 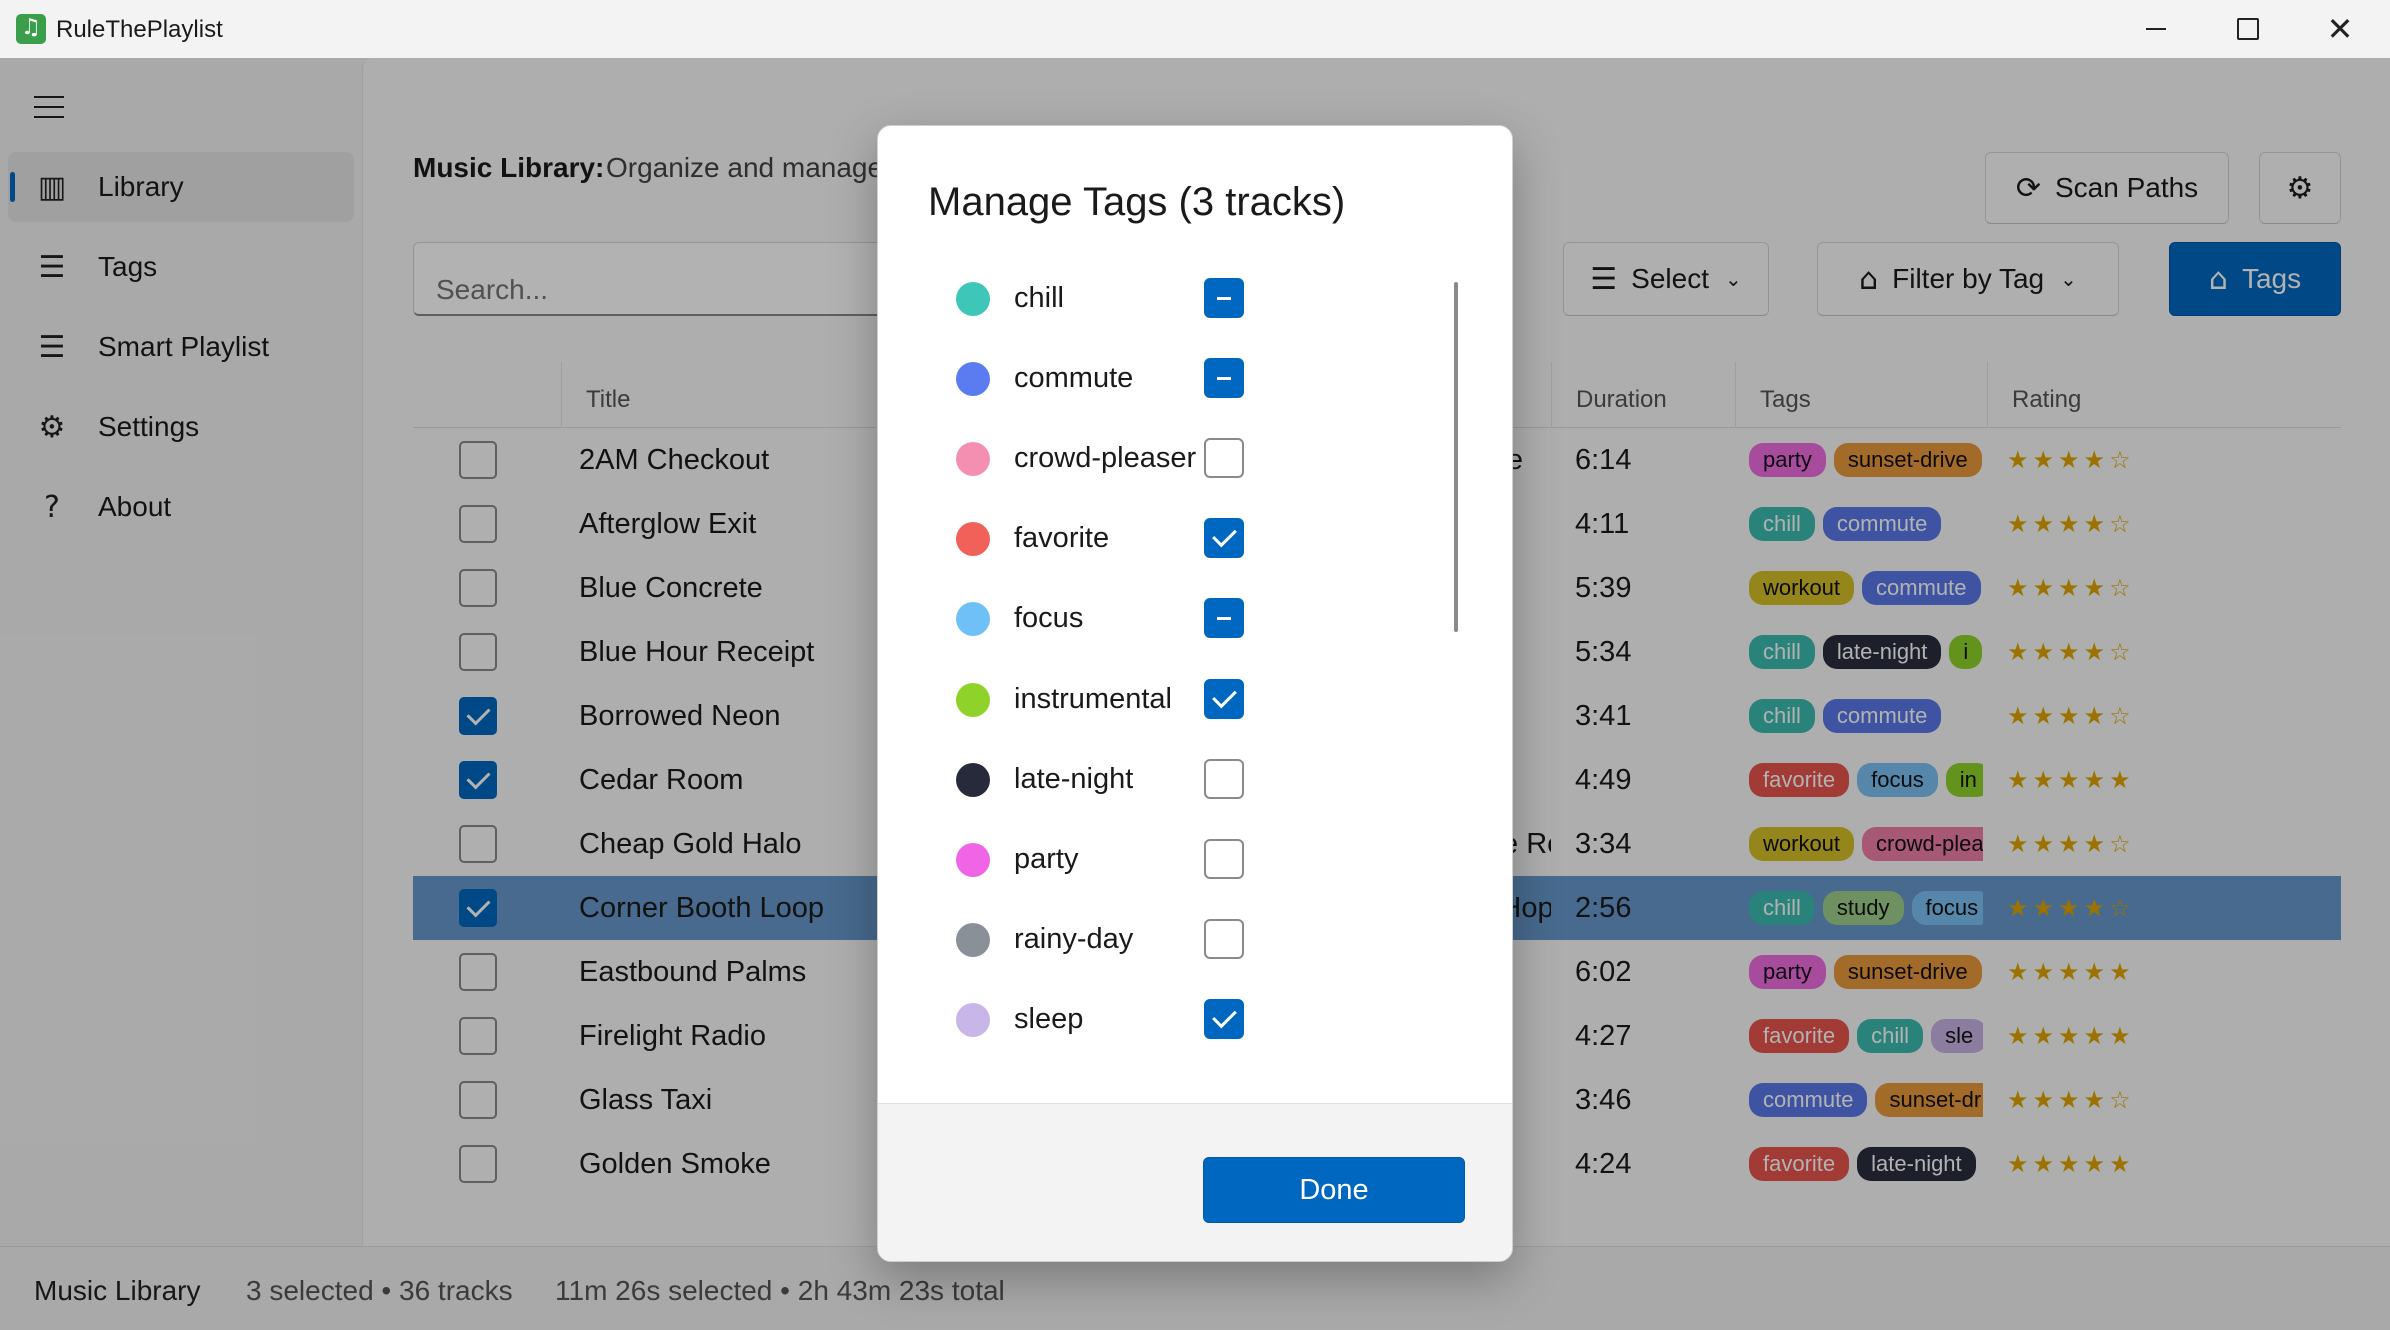 I want to click on track-duration: 4:11, so click(x=1602, y=523).